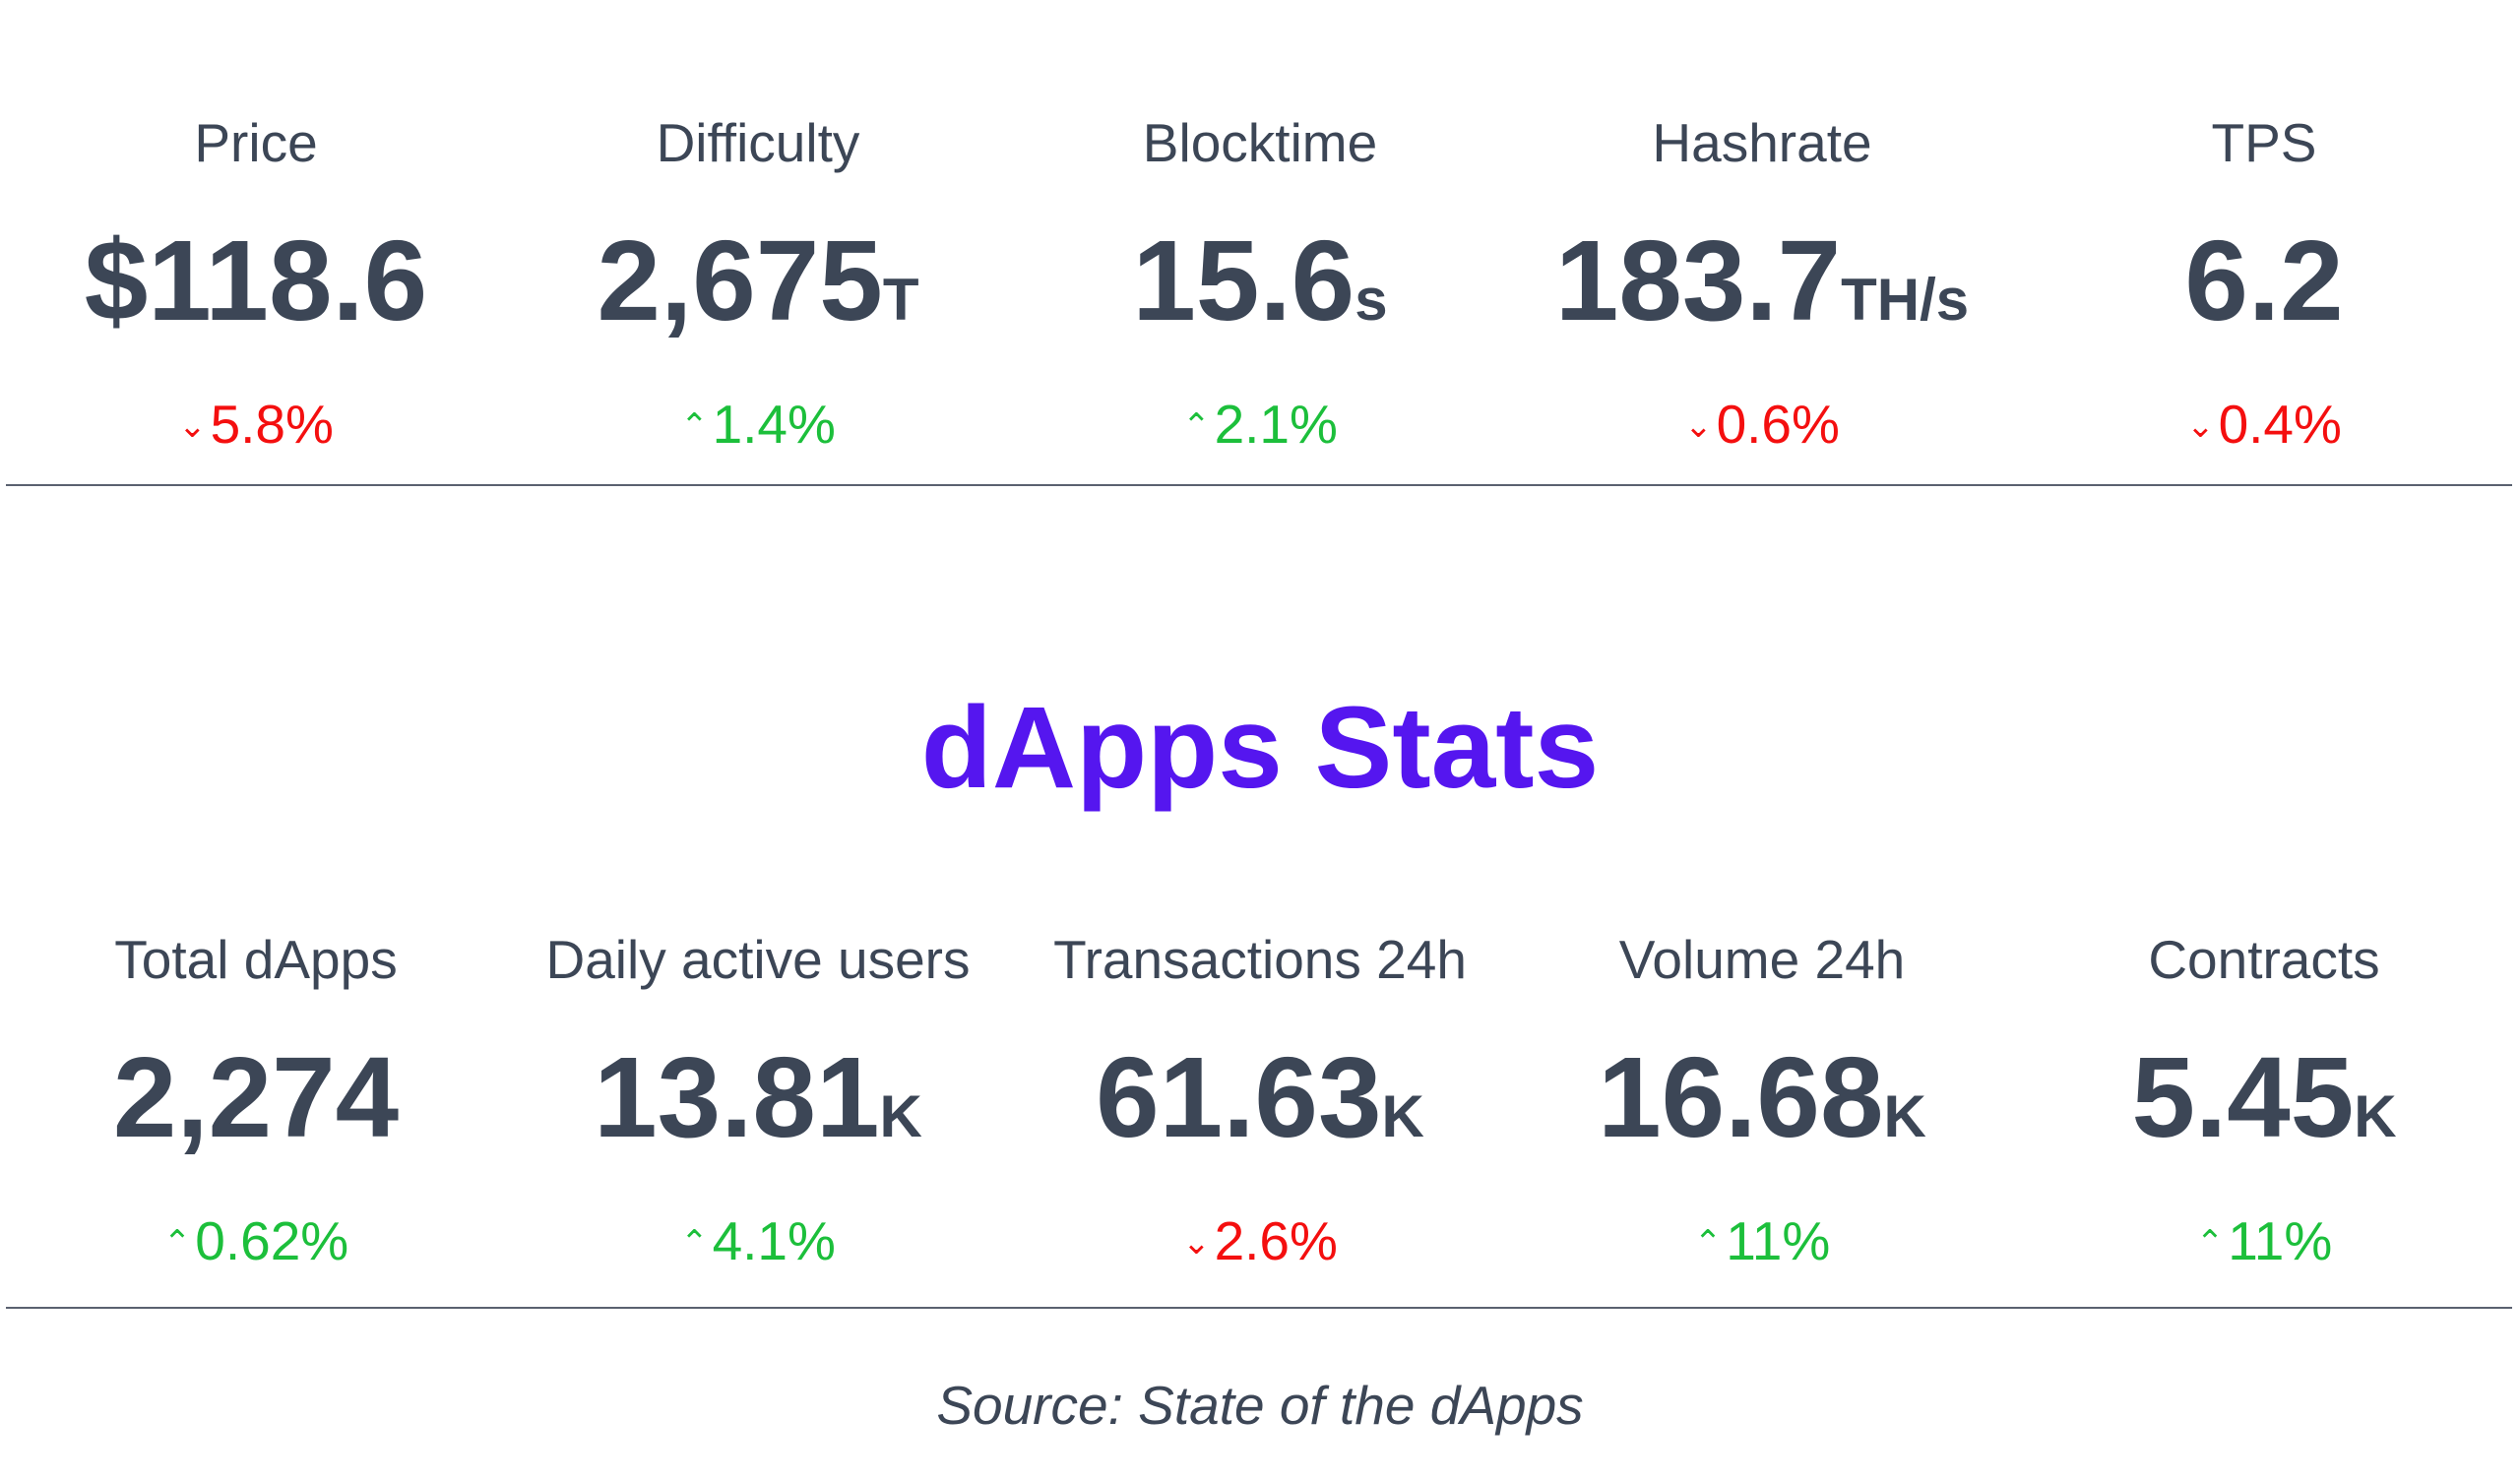 This screenshot has height=1480, width=2520. I want to click on stat-change: ⌃4.1%, so click(758, 1242).